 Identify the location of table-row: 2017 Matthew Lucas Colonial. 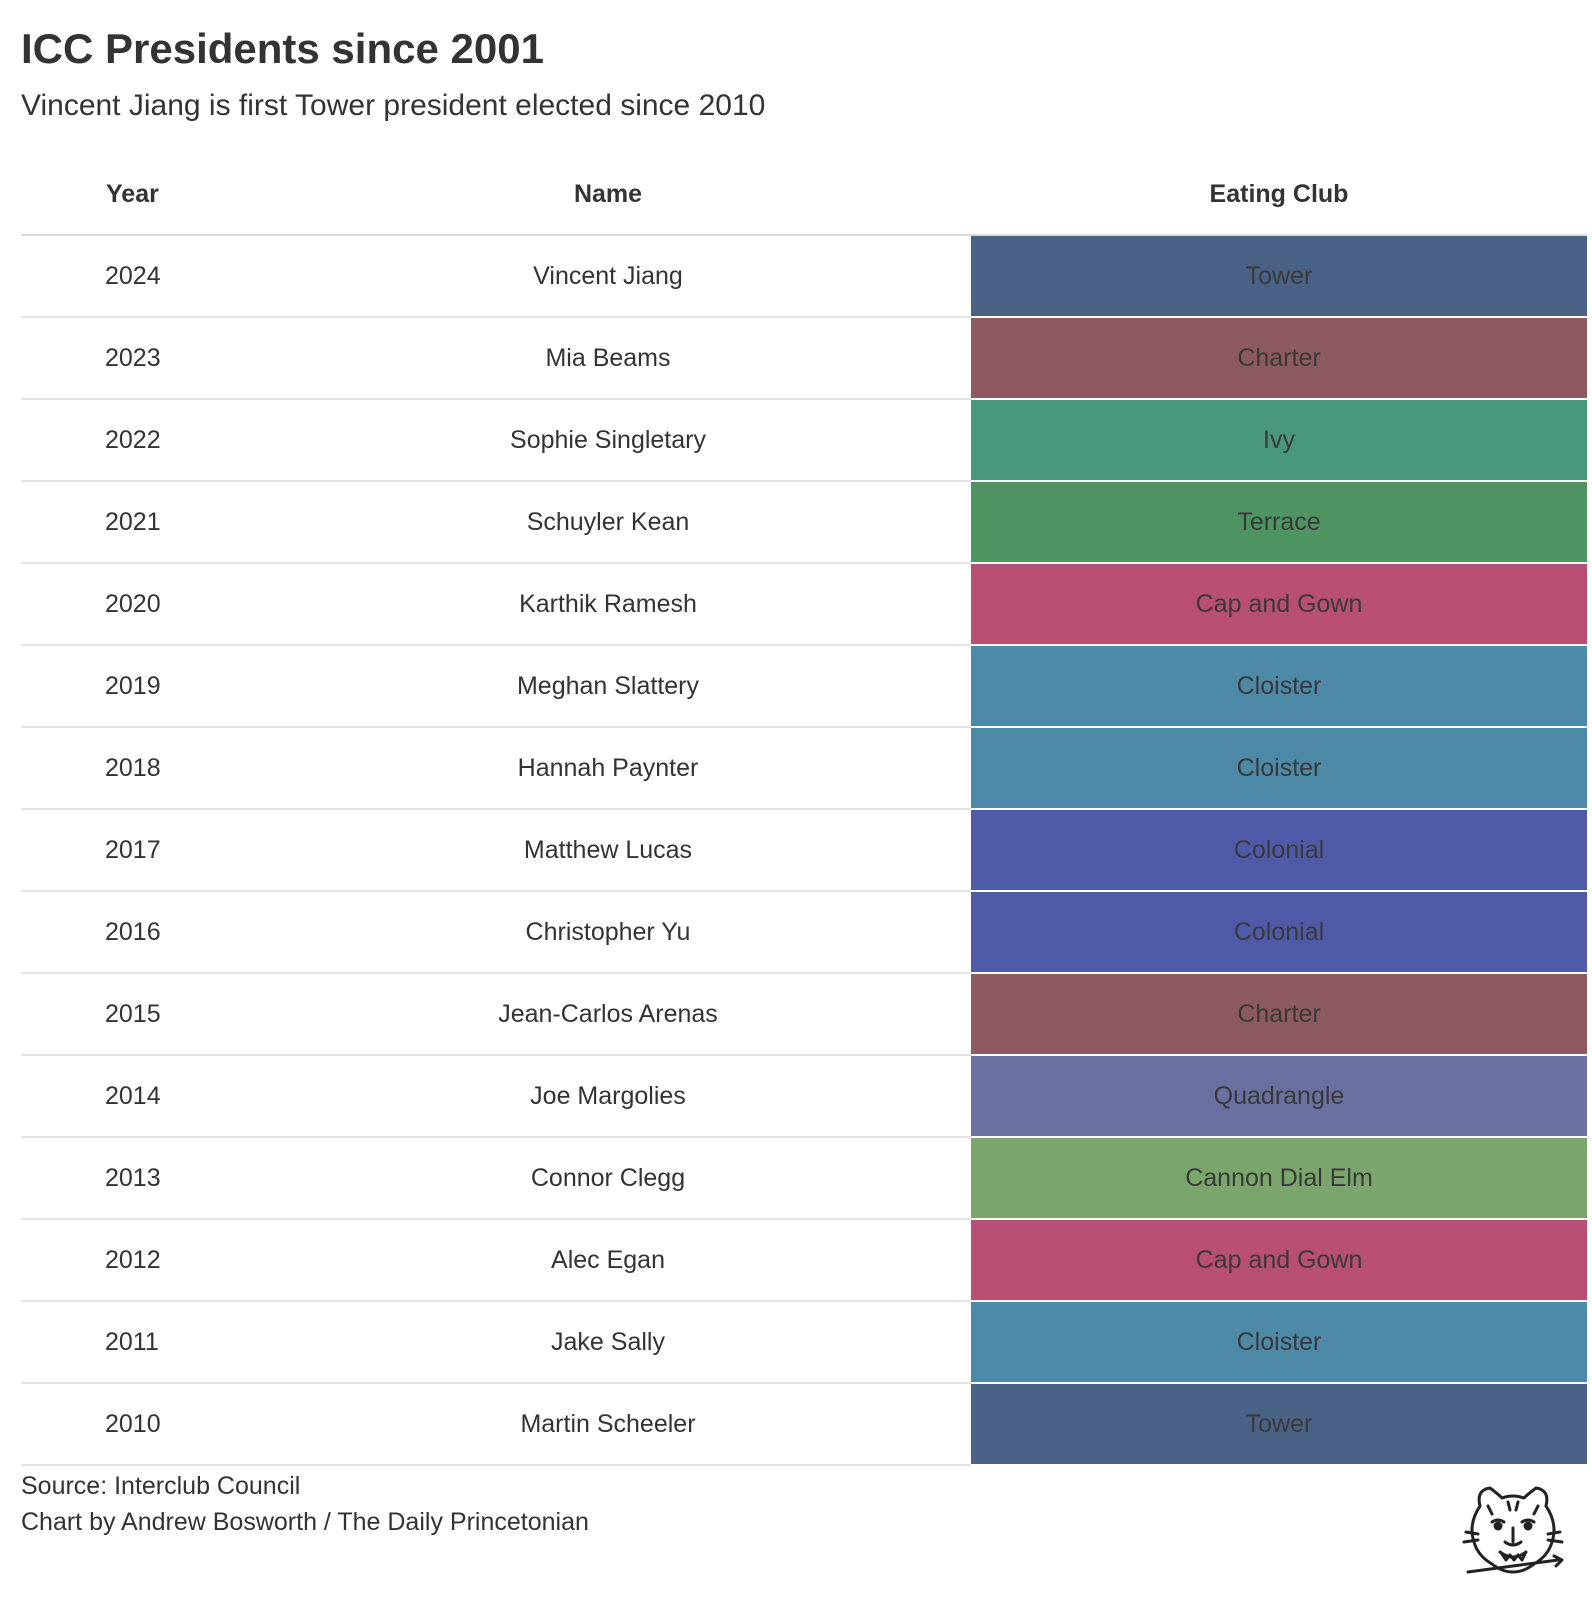
(804, 850).